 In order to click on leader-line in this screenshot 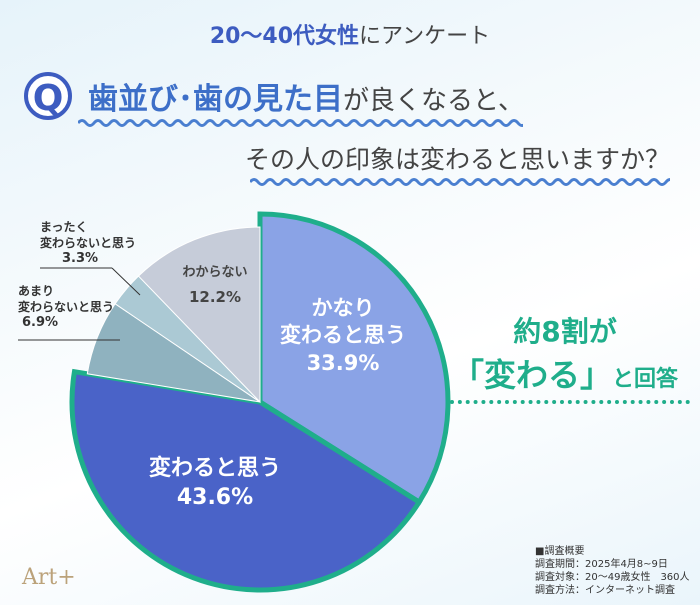, I will do `click(126, 281)`.